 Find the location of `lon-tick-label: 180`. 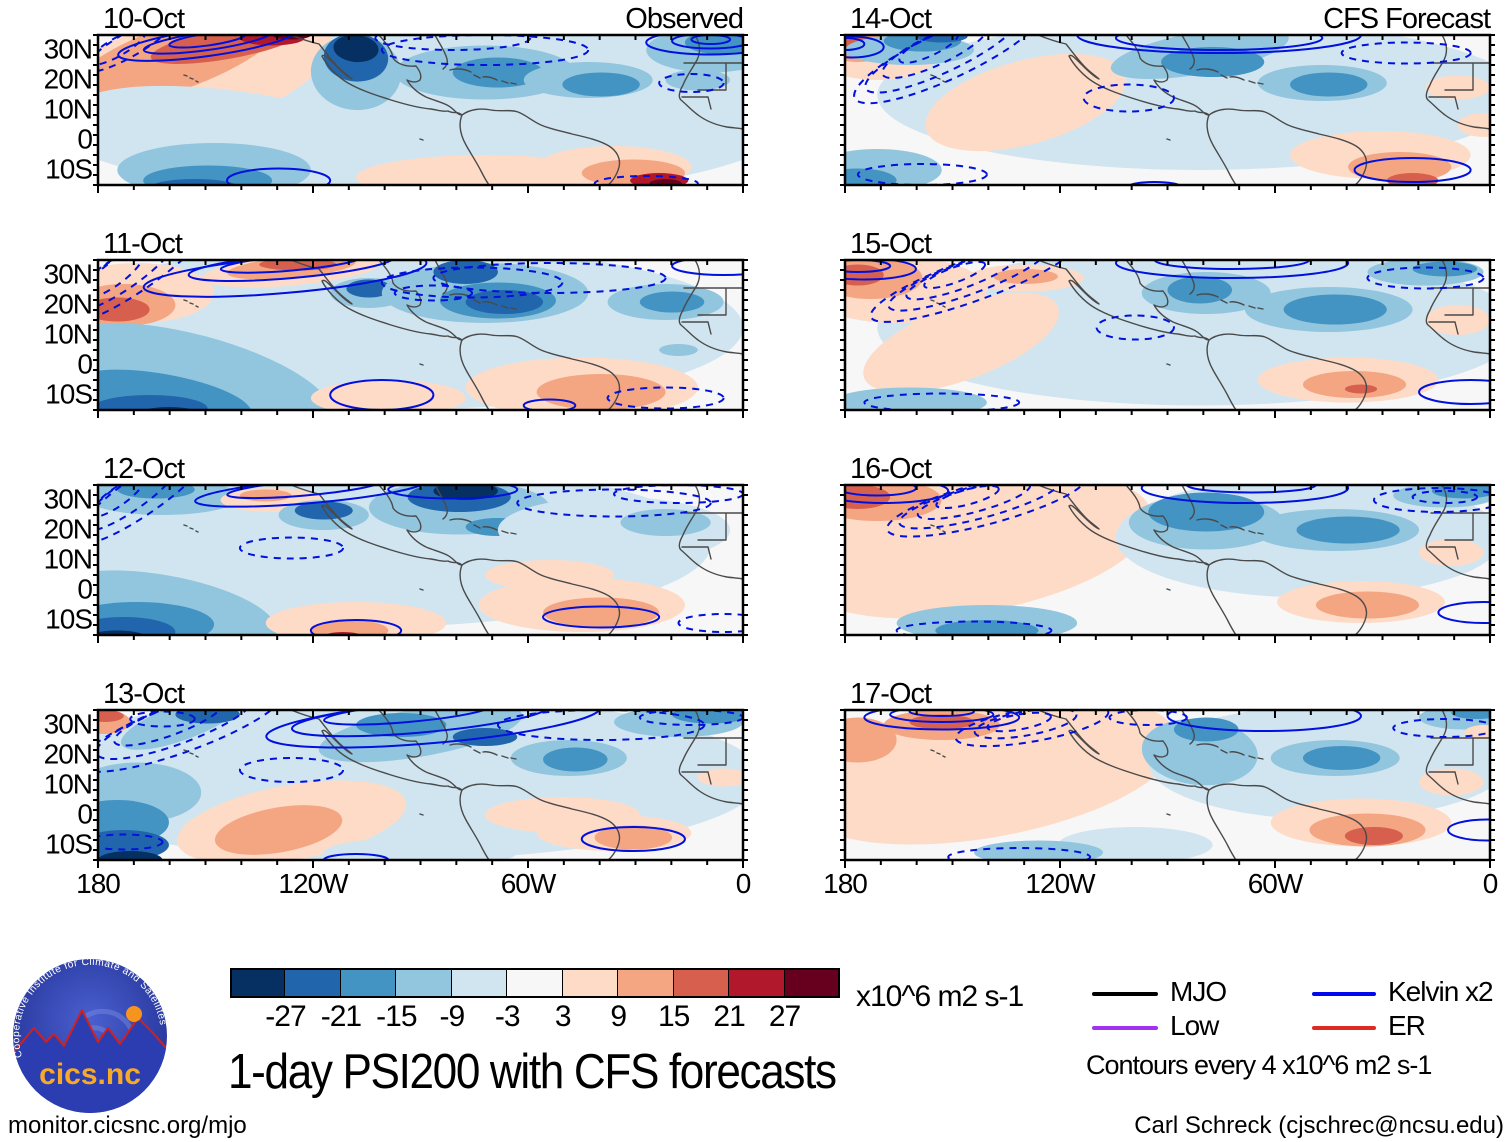

lon-tick-label: 180 is located at coordinates (98, 883).